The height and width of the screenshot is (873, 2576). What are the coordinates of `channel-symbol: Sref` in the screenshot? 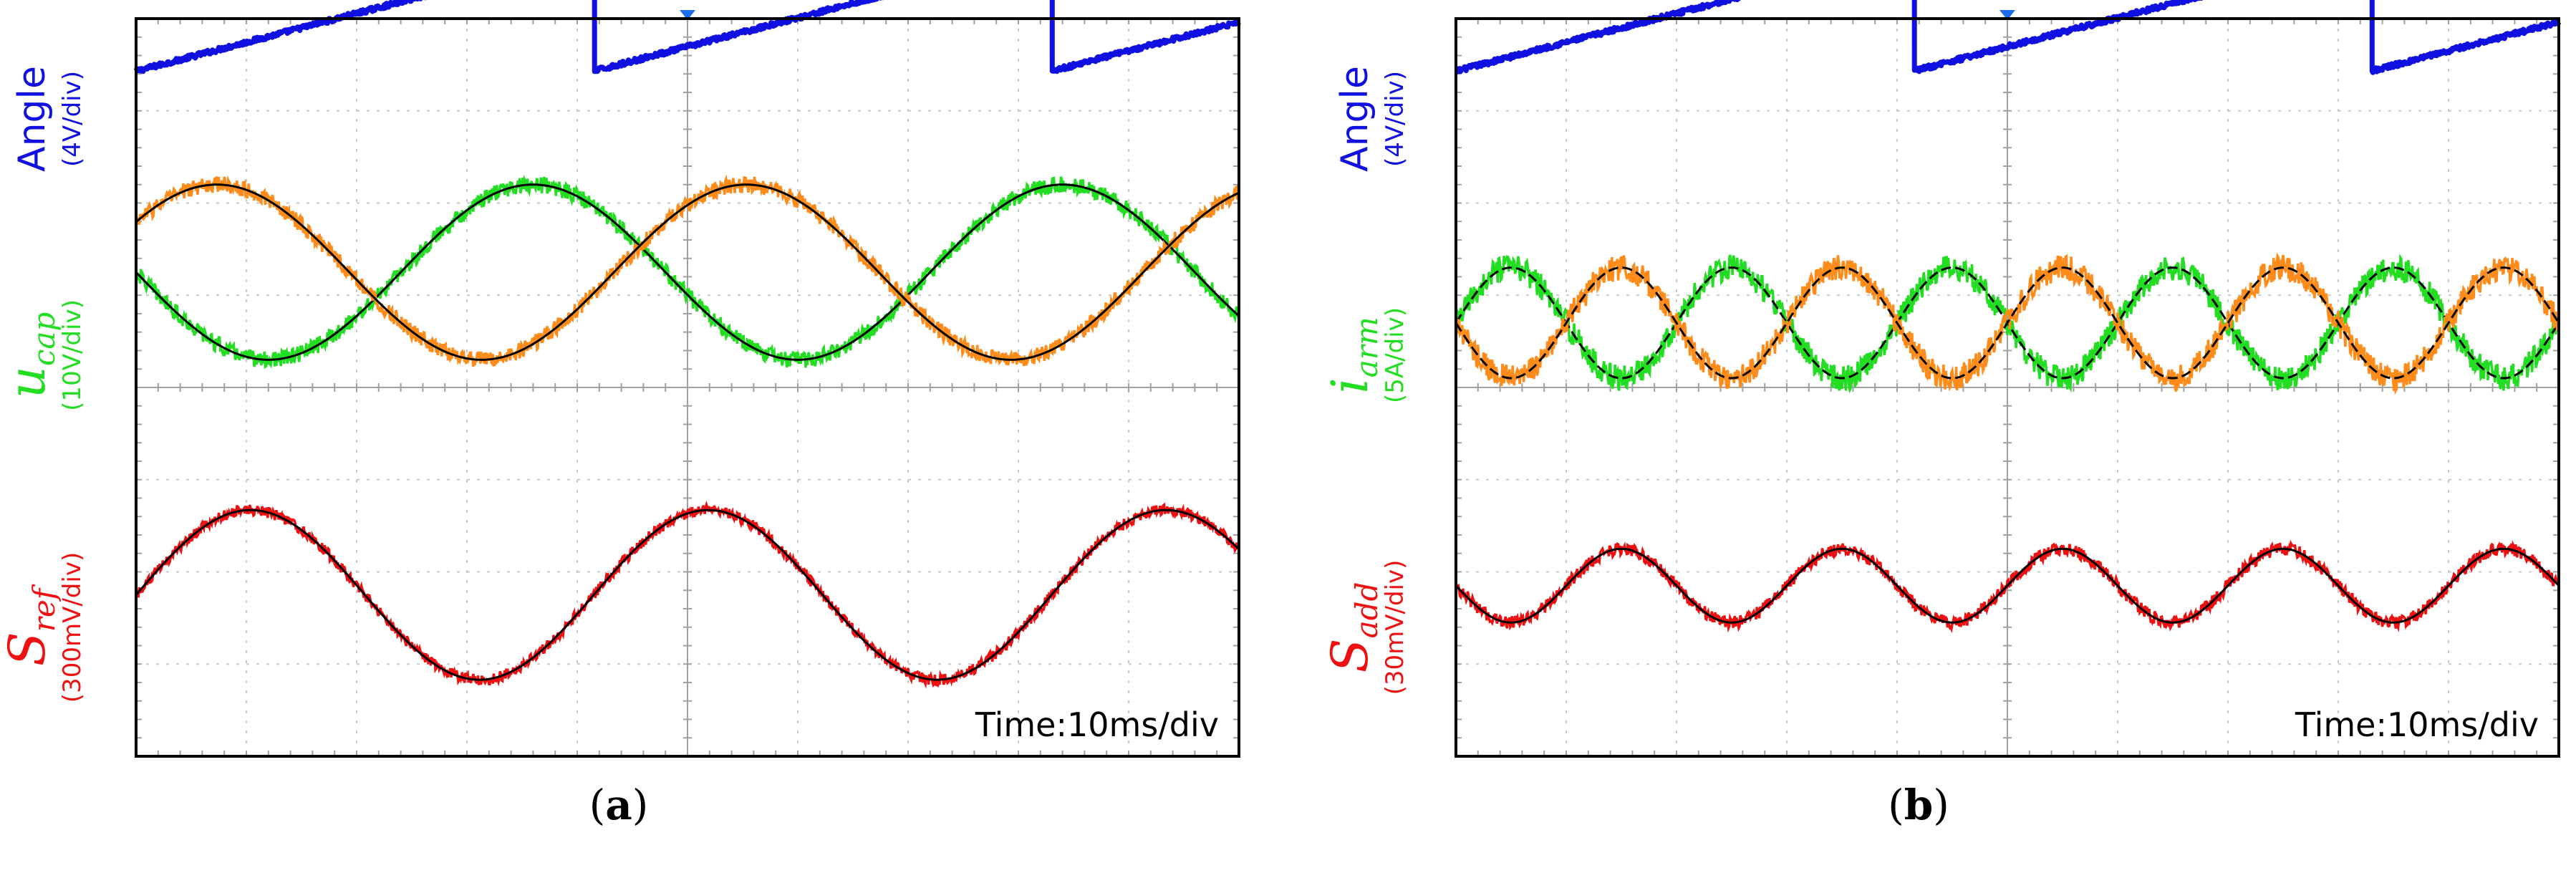 It's located at (31, 625).